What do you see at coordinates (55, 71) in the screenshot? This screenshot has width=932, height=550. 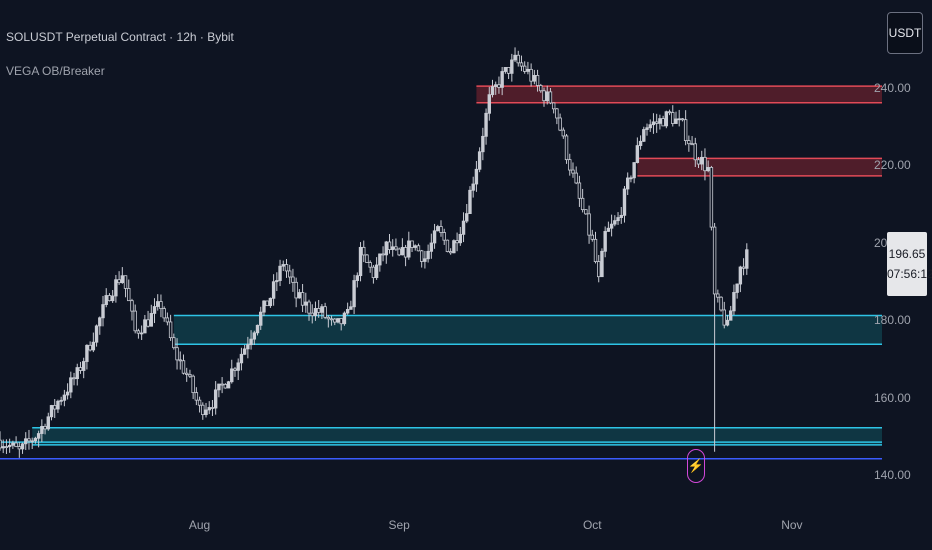 I see `indicator-label: VEGA OB/Breaker` at bounding box center [55, 71].